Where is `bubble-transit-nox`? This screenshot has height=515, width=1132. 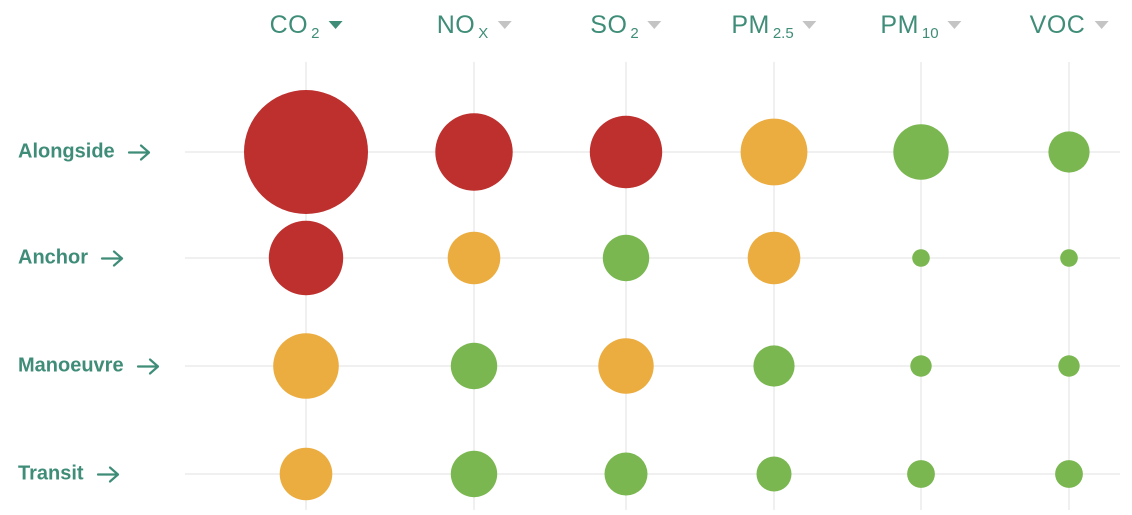
bubble-transit-nox is located at coordinates (474, 474).